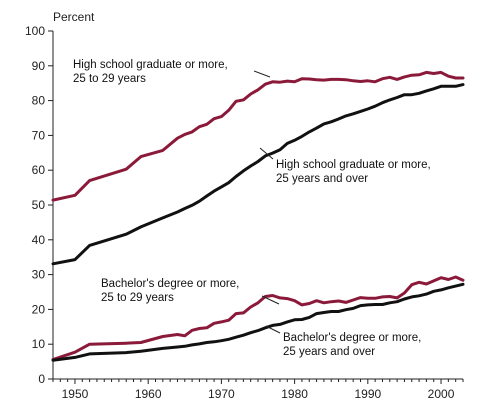 This screenshot has height=409, width=488. Describe the element at coordinates (39, 240) in the screenshot. I see `y-tick-label-40: 40` at that location.